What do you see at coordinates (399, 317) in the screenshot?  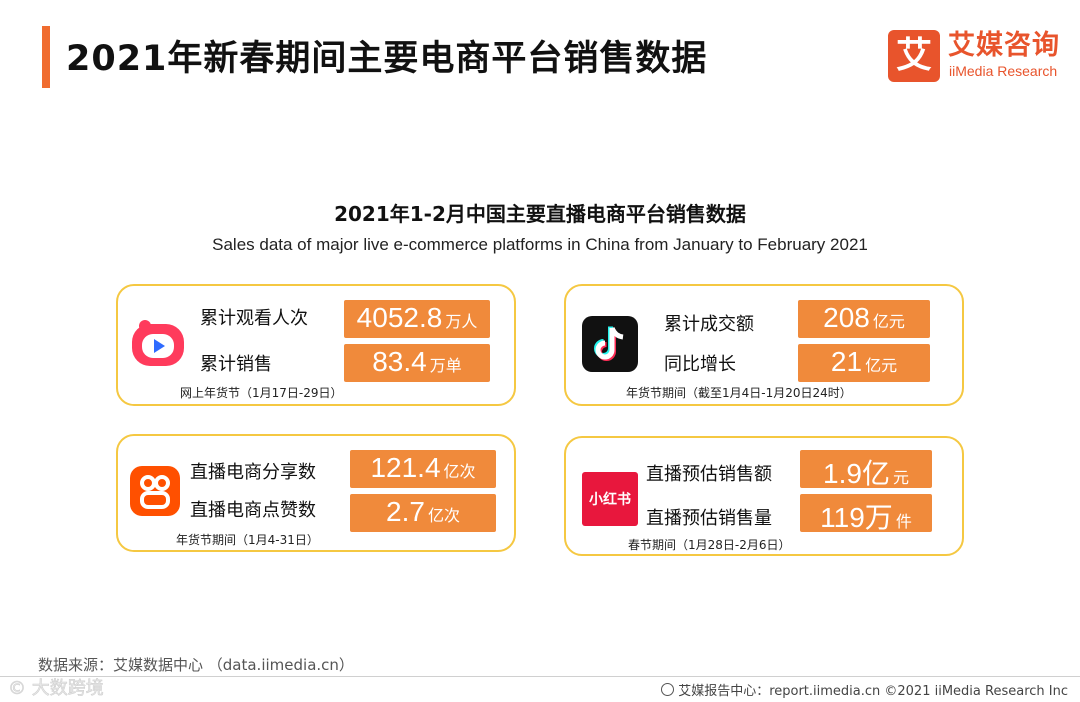 I see `metric-value: 4052.8` at bounding box center [399, 317].